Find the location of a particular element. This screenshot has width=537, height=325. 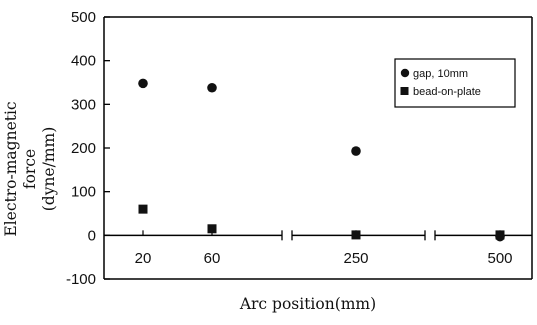

legend-box is located at coordinates (455, 83).